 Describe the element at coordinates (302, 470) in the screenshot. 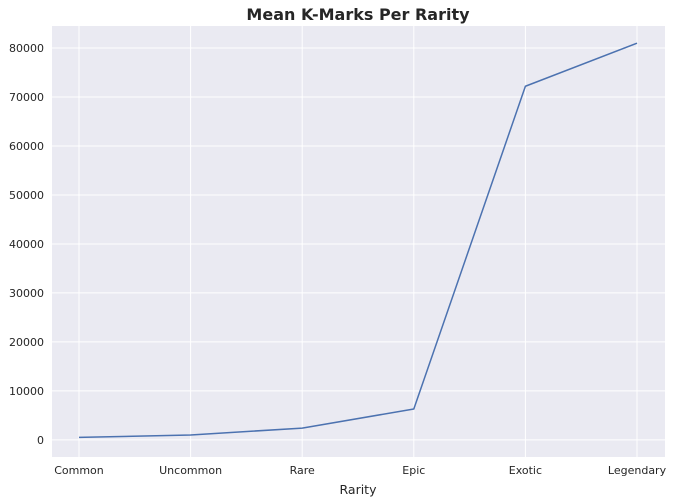

I see `x-tick-label: Rare` at that location.